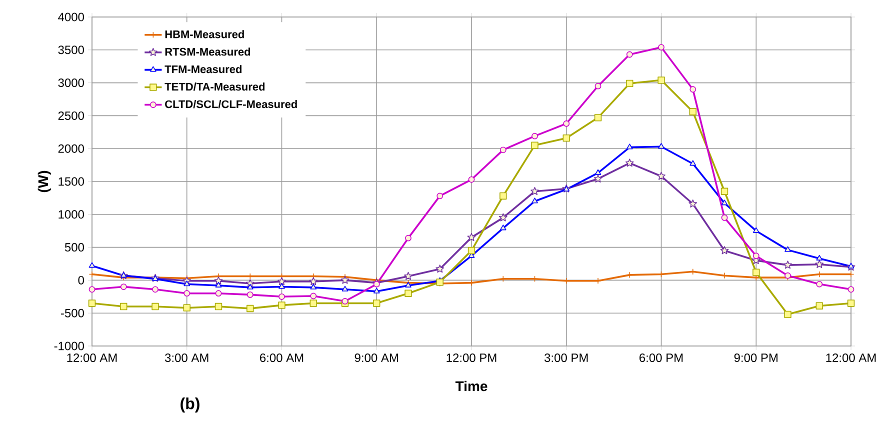 This screenshot has height=423, width=891. What do you see at coordinates (471, 386) in the screenshot?
I see `x-axis-title: Time` at bounding box center [471, 386].